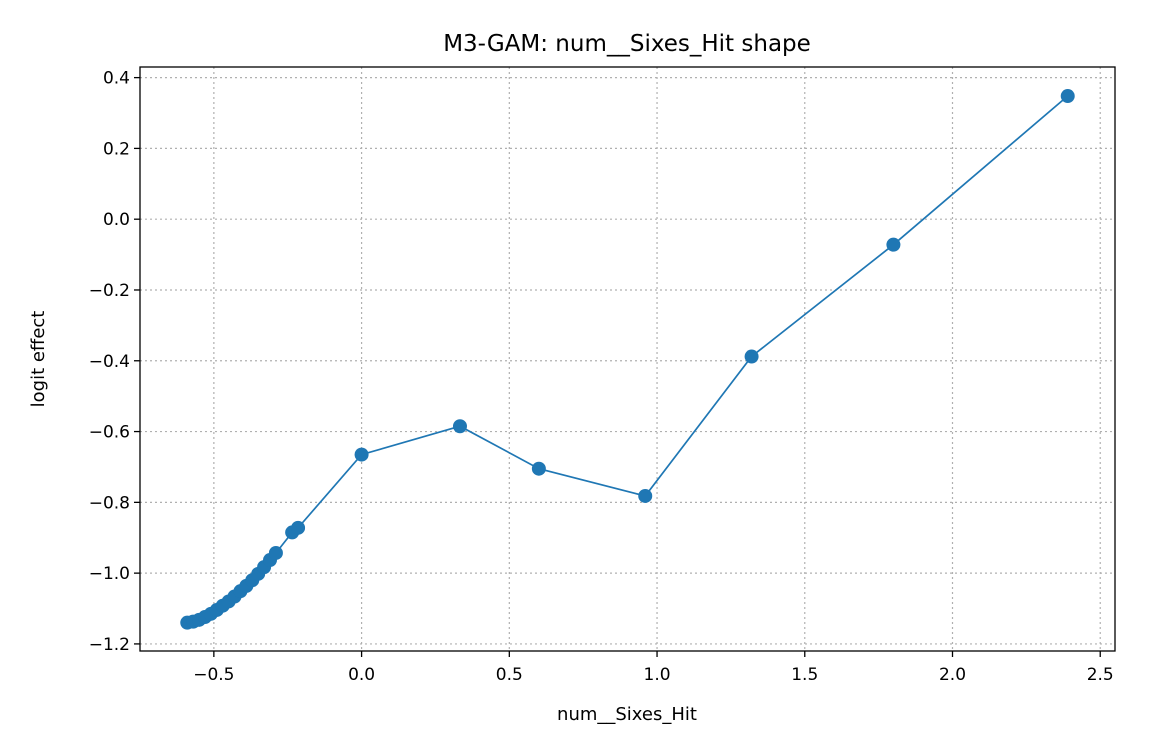  I want to click on y-tick-label: −0.2, so click(109, 291).